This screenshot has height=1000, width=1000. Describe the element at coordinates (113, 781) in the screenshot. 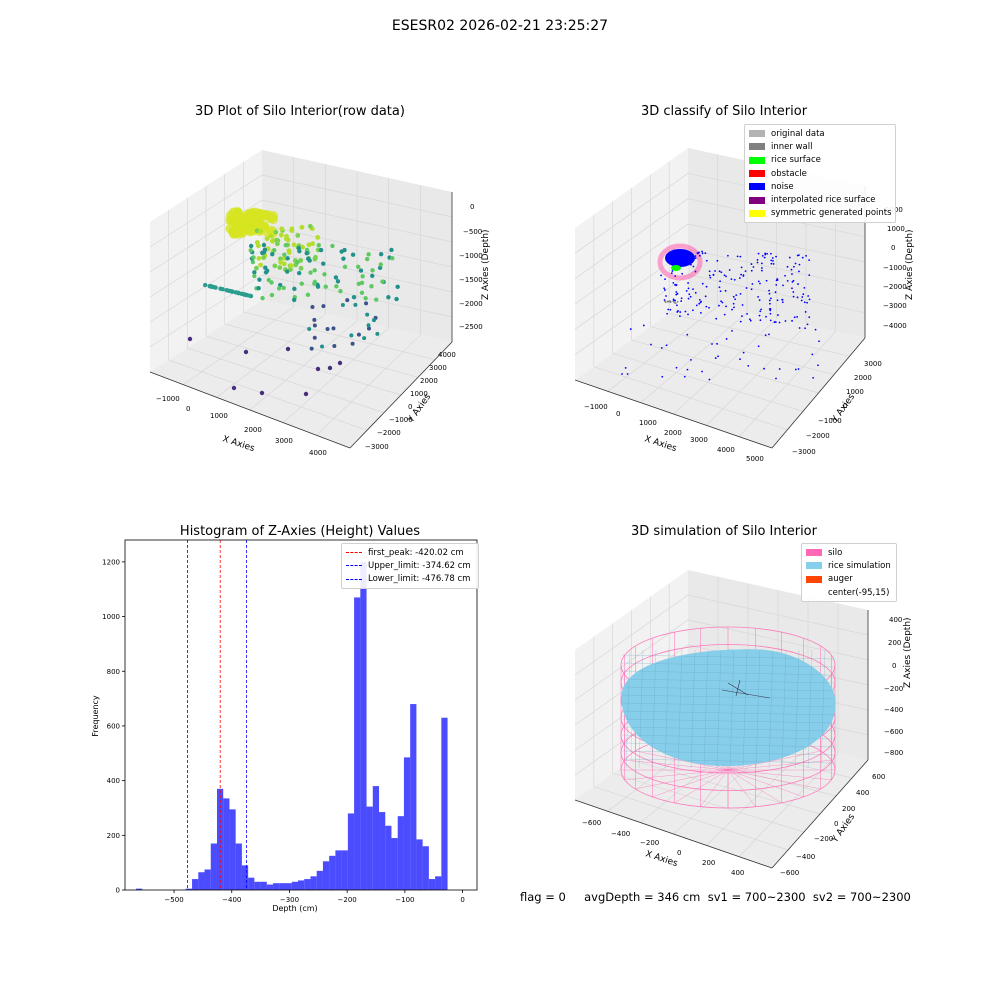

I see `y-tick-label: 400` at that location.